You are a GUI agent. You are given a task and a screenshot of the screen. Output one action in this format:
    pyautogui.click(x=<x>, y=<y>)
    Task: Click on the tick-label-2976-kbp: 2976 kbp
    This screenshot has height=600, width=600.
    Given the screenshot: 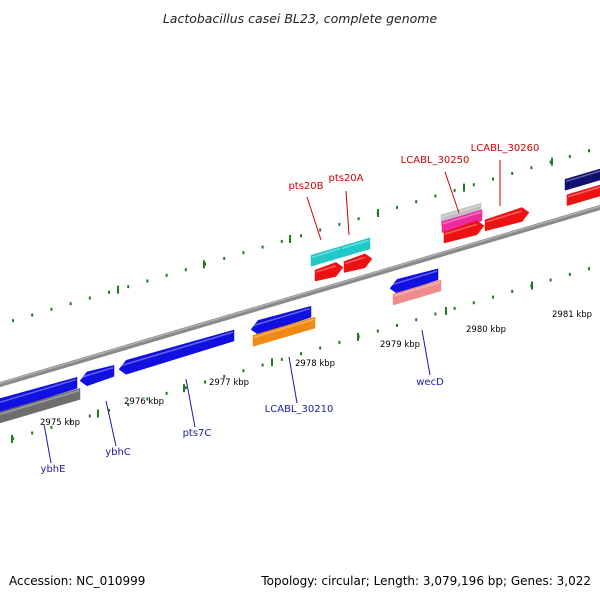 What is the action you would take?
    pyautogui.click(x=144, y=402)
    